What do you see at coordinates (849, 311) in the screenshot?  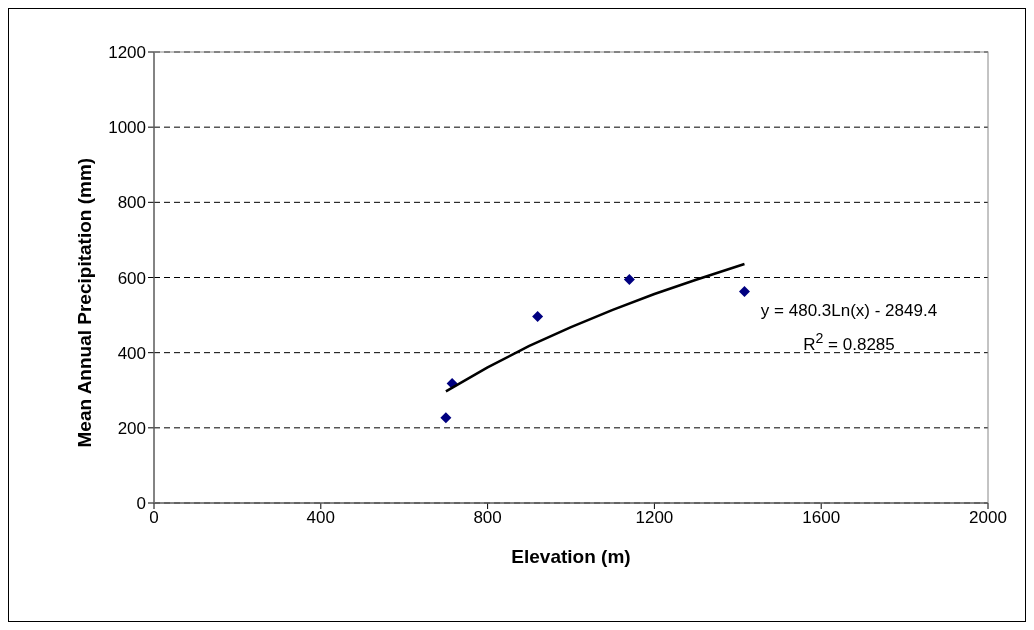 I see `annotation: y = 480.3Ln(x) - 2849.4` at bounding box center [849, 311].